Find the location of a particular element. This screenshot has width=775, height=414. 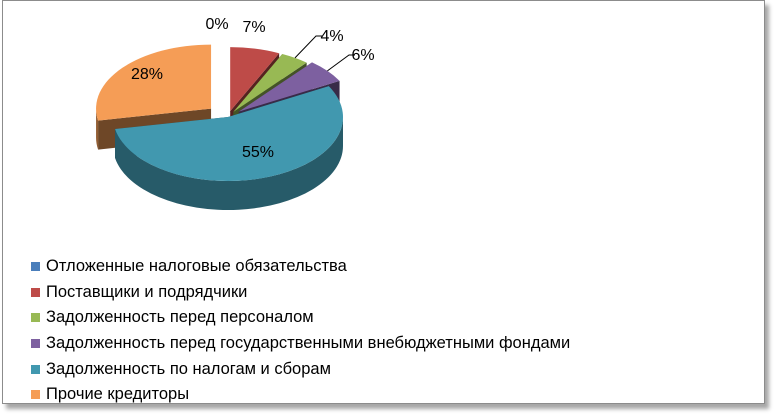

legend-item: Поставщики и подрядчики is located at coordinates (300, 293).